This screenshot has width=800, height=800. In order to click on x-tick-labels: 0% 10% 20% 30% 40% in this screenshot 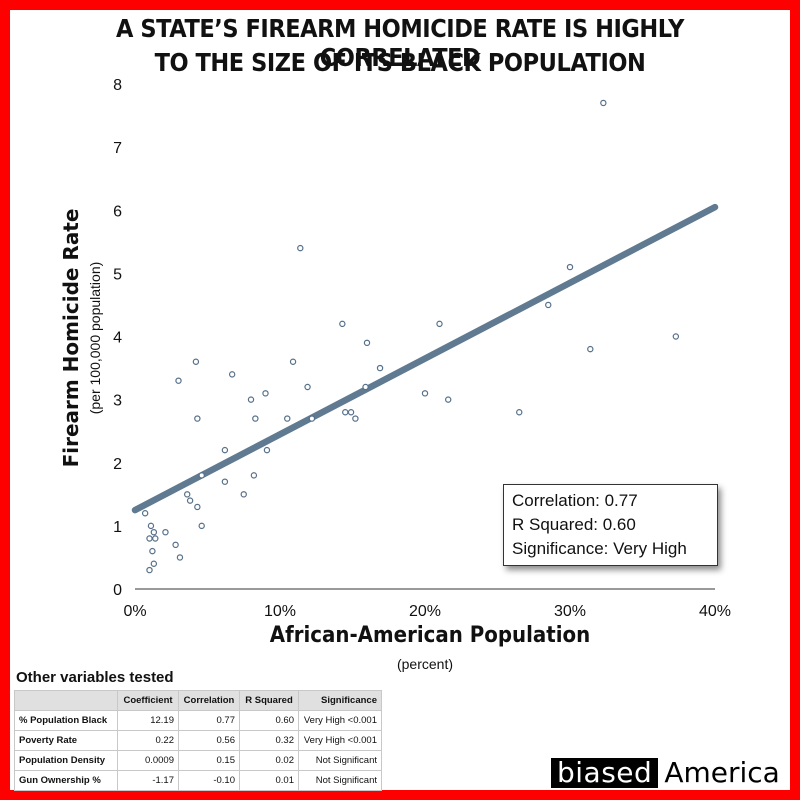, I will do `click(427, 611)`.